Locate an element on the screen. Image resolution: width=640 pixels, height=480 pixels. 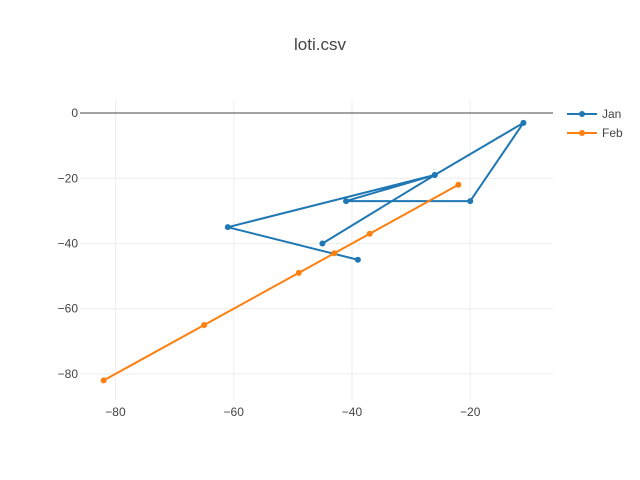
x-tick-label: −40 is located at coordinates (352, 412).